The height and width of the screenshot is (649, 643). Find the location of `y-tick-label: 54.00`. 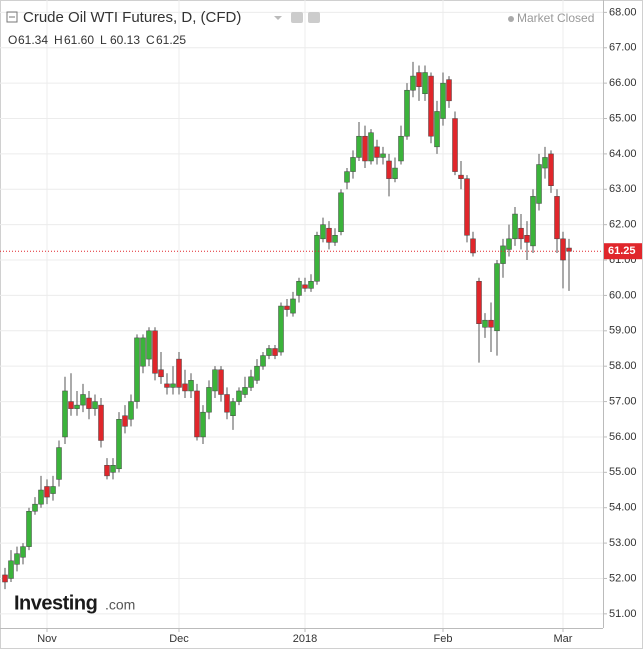

y-tick-label: 54.00 is located at coordinates (623, 508).